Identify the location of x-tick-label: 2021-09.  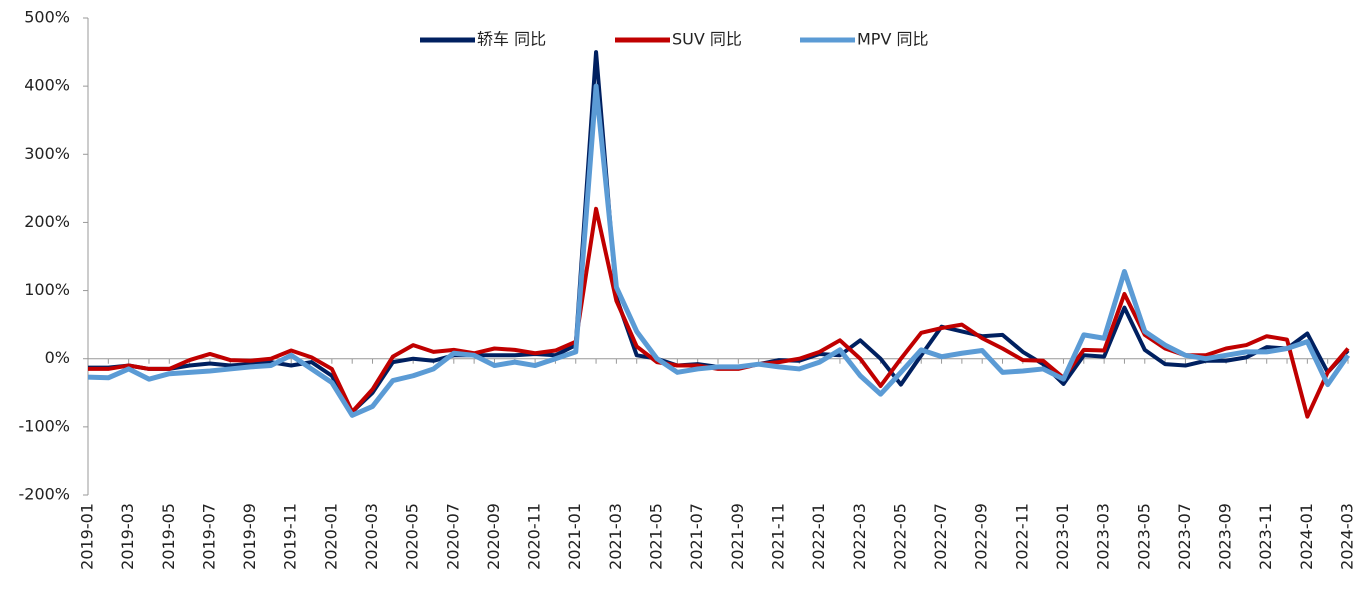
(737, 536).